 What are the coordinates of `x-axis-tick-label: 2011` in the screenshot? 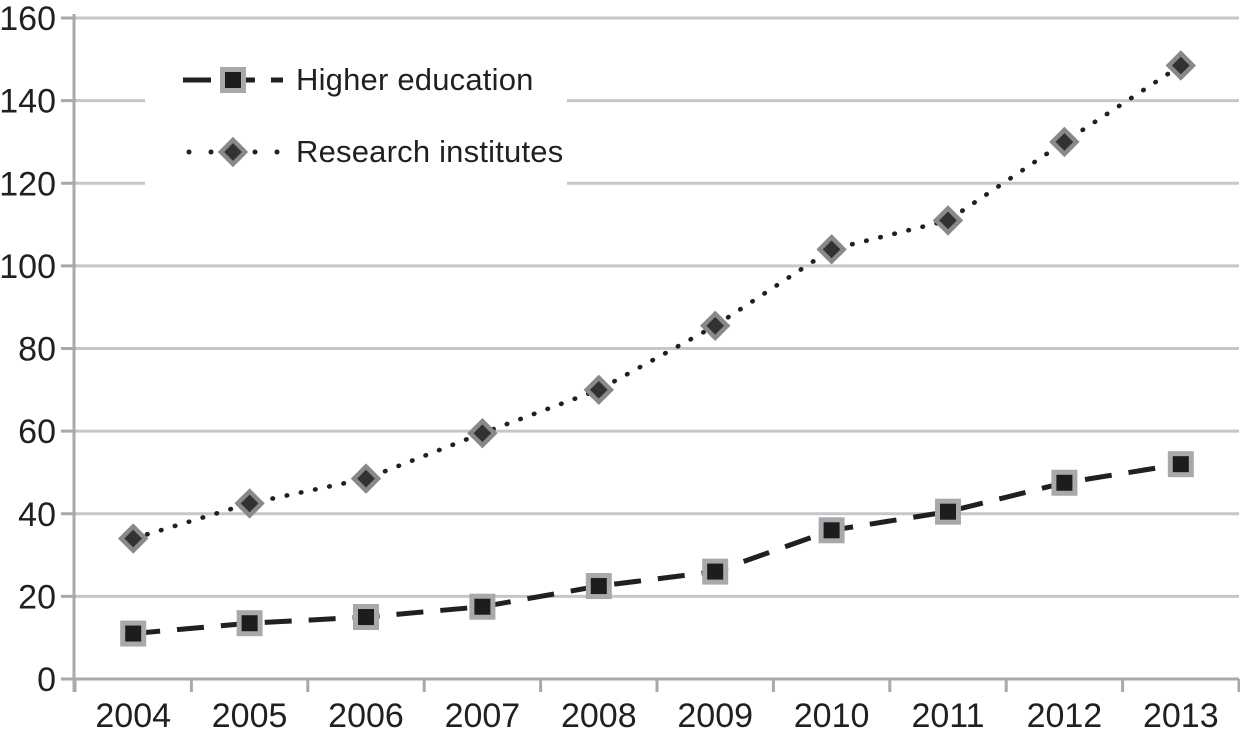 It's located at (947, 716).